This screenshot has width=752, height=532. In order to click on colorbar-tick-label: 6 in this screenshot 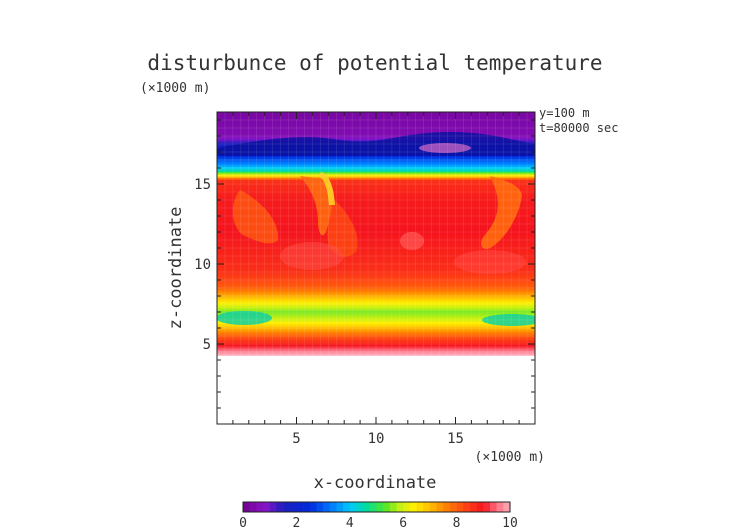, I will do `click(403, 523)`.